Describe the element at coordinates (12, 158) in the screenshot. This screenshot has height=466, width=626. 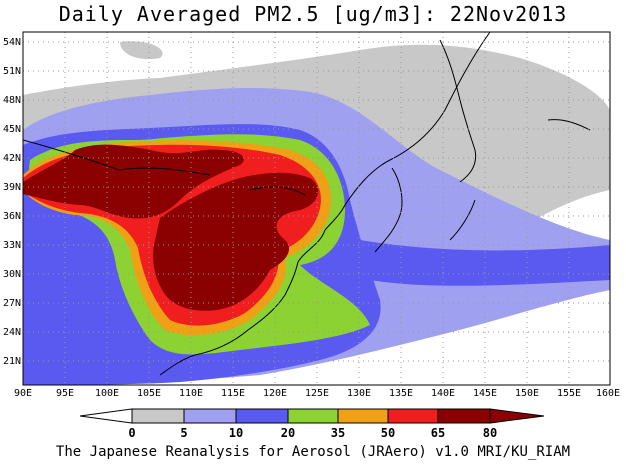
I see `lat-label: 42N` at that location.